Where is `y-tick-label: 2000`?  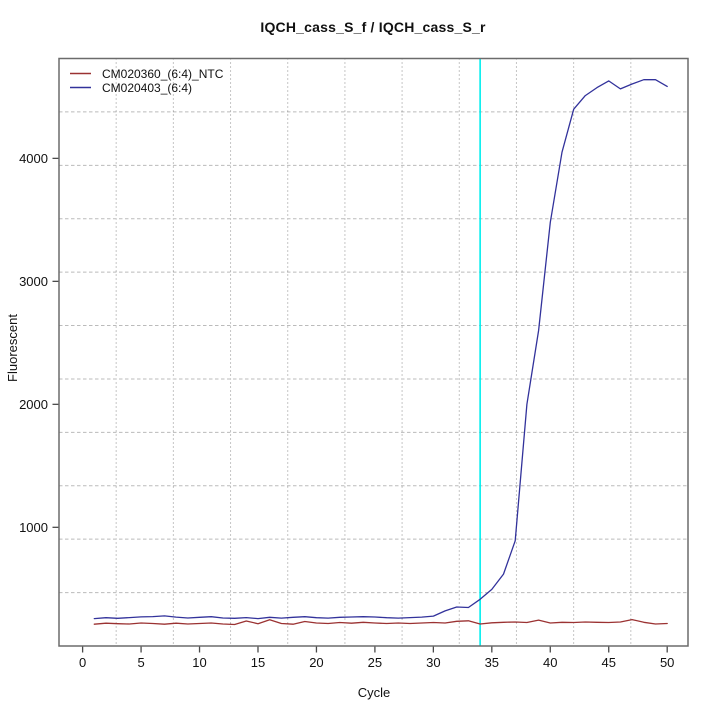
y-tick-label: 2000 is located at coordinates (33, 404).